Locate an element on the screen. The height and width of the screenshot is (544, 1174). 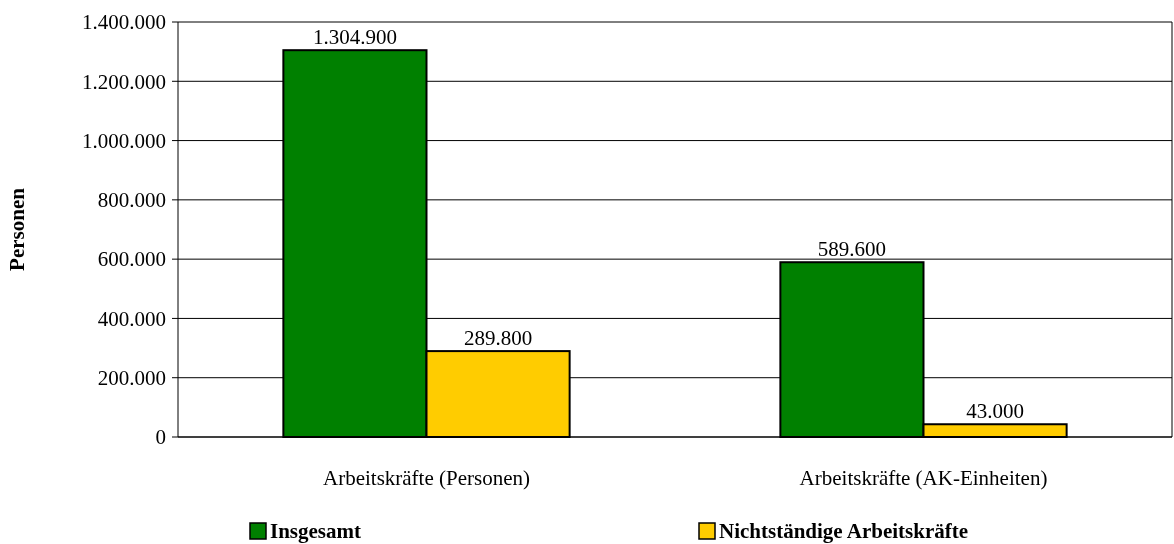
y-tick-label: 0 is located at coordinates (160, 437).